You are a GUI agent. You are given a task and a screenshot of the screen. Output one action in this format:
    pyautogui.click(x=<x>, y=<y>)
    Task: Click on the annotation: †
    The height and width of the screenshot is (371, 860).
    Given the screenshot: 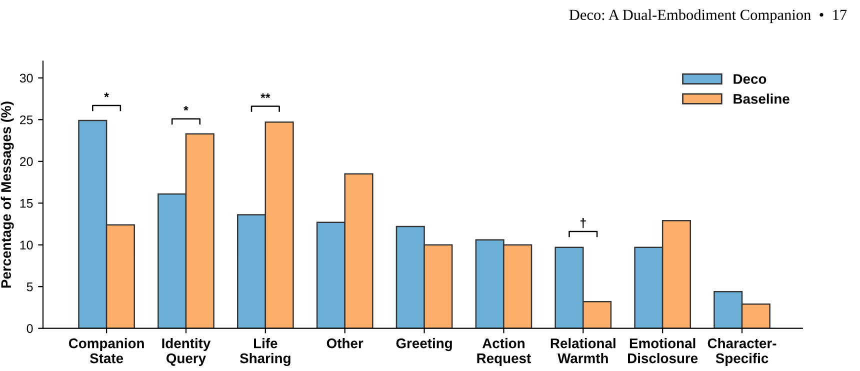 What is the action you would take?
    pyautogui.click(x=583, y=223)
    